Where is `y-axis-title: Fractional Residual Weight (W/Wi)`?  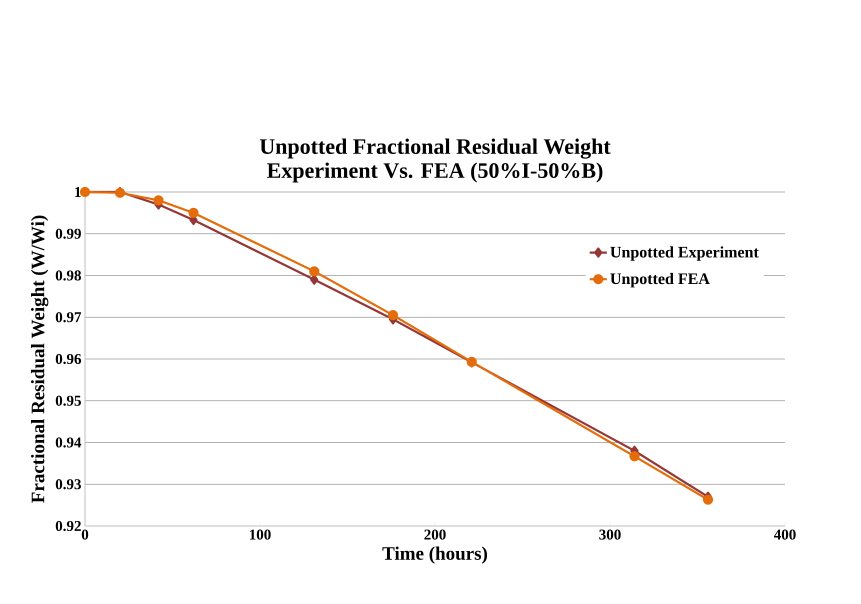 y-axis-title: Fractional Residual Weight (W/Wi) is located at coordinates (39, 359).